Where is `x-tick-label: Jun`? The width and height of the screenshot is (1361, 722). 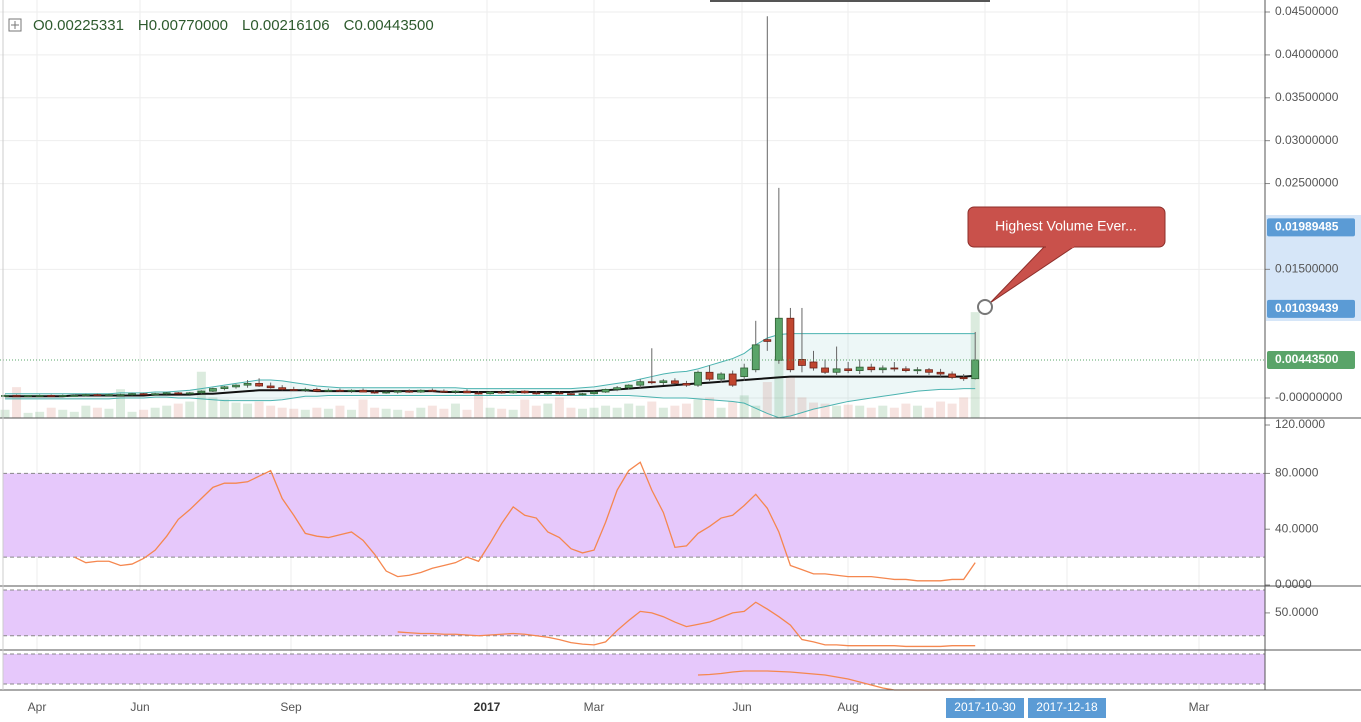
x-tick-label: Jun is located at coordinates (139, 707).